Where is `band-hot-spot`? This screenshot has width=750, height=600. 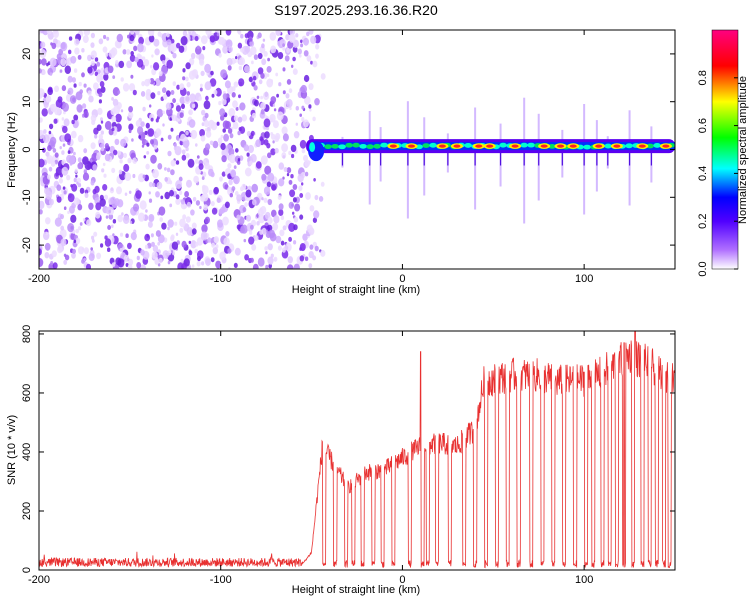 band-hot-spot is located at coordinates (561, 146).